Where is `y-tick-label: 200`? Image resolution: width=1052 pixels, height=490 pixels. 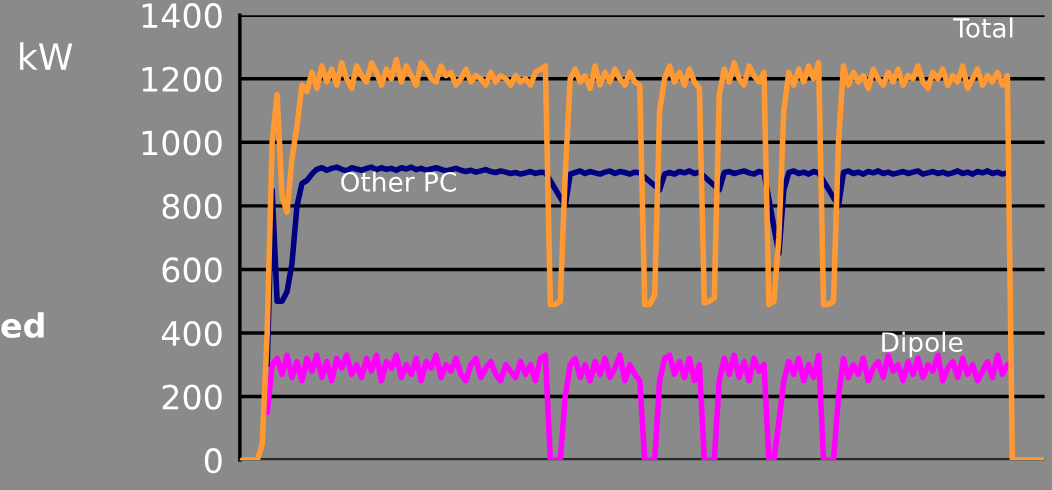 y-tick-label: 200 is located at coordinates (192, 397).